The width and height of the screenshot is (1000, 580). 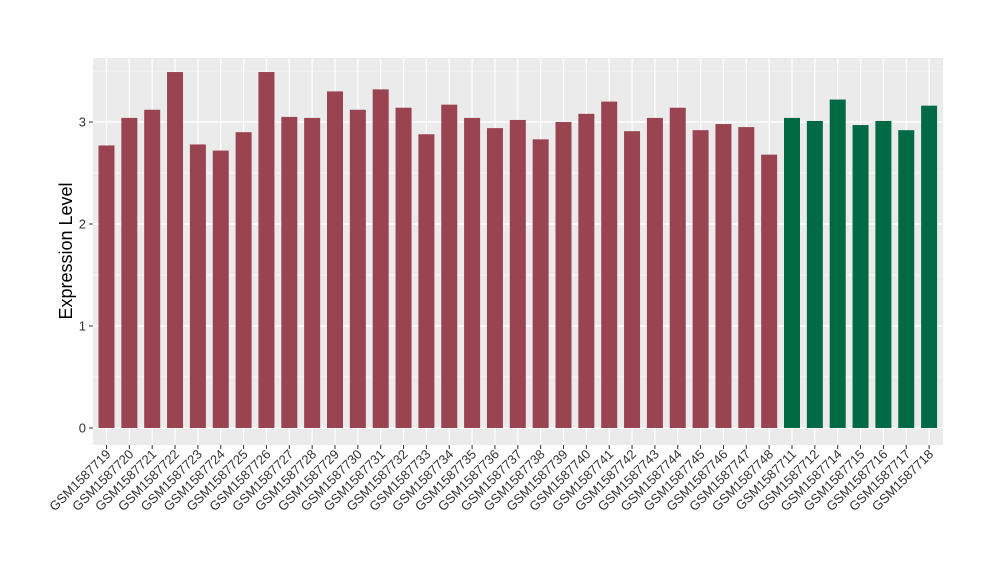 What do you see at coordinates (82, 428) in the screenshot?
I see `y-tick-label: 0` at bounding box center [82, 428].